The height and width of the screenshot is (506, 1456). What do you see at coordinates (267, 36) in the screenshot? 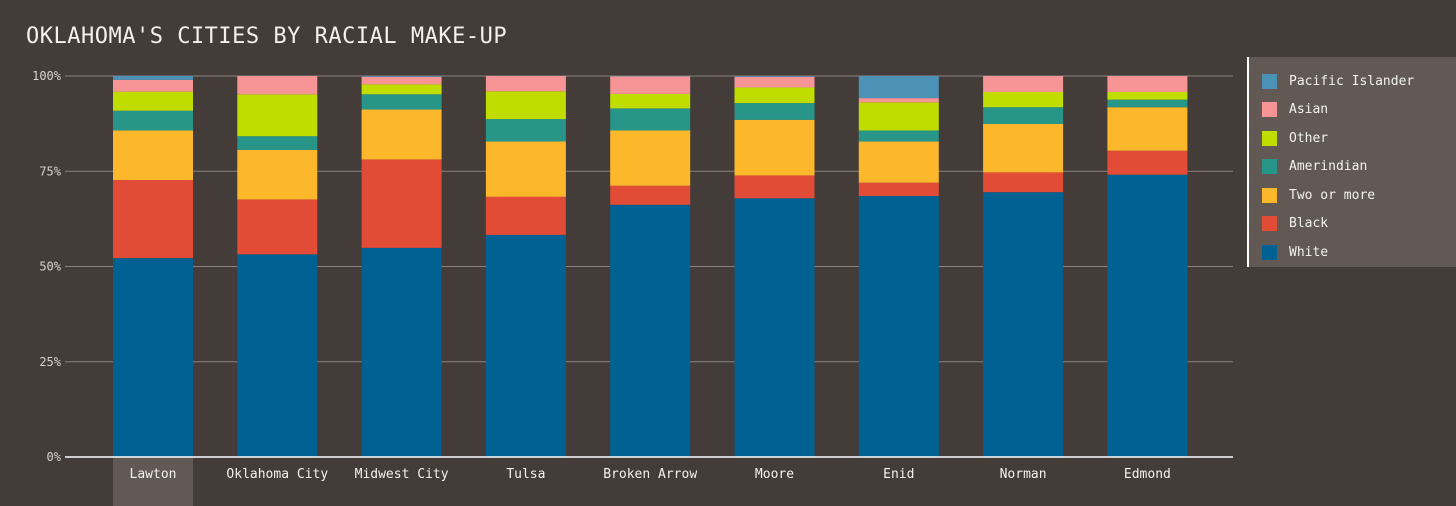
I see `chart-title: OKLAHOMA'S CITIES BY RACIAL MAKE-UP` at bounding box center [267, 36].